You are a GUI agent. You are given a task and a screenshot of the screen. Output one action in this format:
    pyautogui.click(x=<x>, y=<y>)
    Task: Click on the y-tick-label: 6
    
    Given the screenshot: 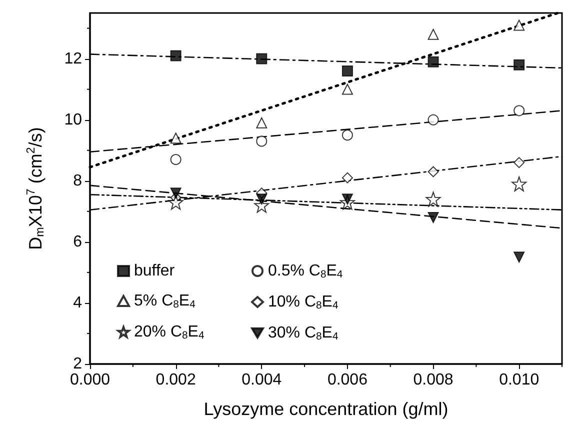 What is the action you would take?
    pyautogui.click(x=77, y=241)
    